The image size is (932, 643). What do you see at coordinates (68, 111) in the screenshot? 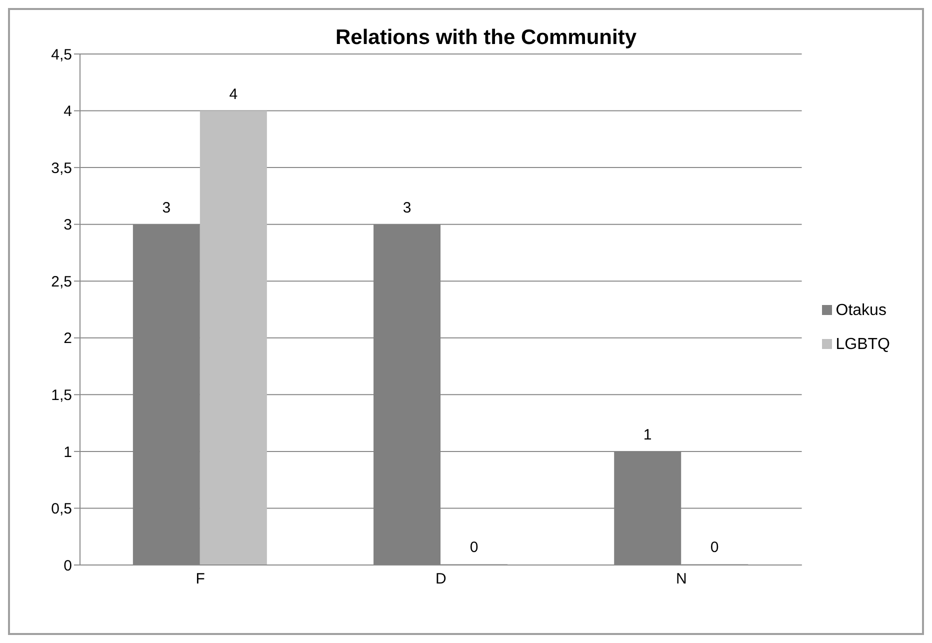
I see `y-tick-label: 4` at bounding box center [68, 111].